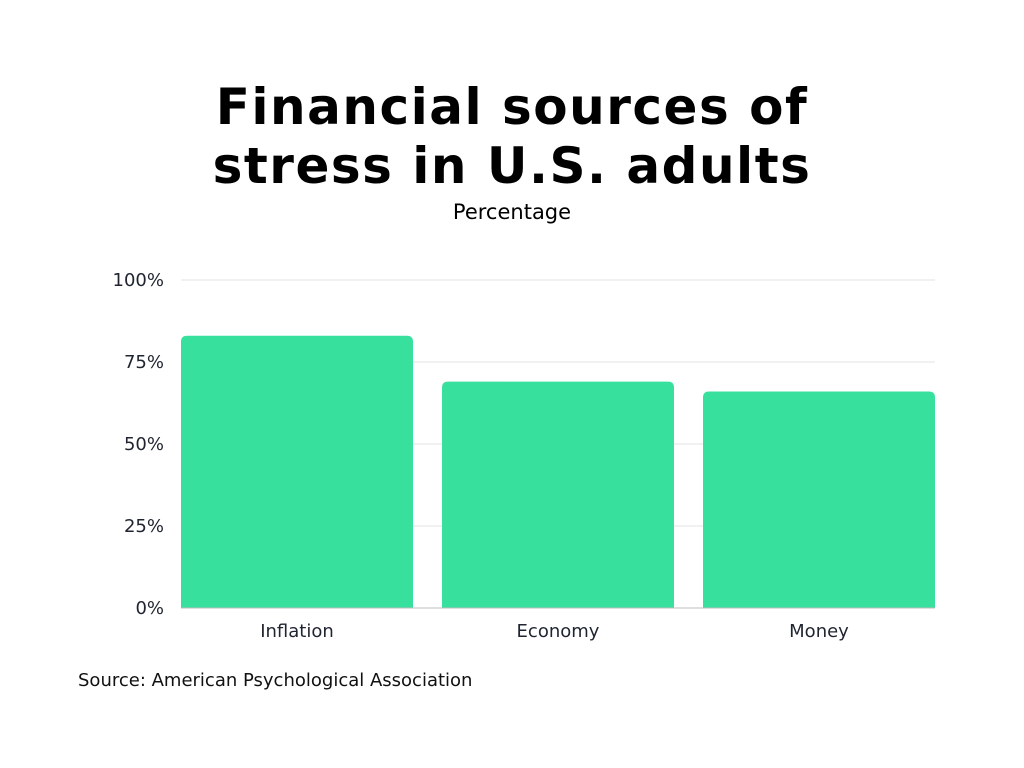 Image resolution: width=1024 pixels, height=768 pixels. What do you see at coordinates (144, 444) in the screenshot?
I see `y-tick-label: 50%` at bounding box center [144, 444].